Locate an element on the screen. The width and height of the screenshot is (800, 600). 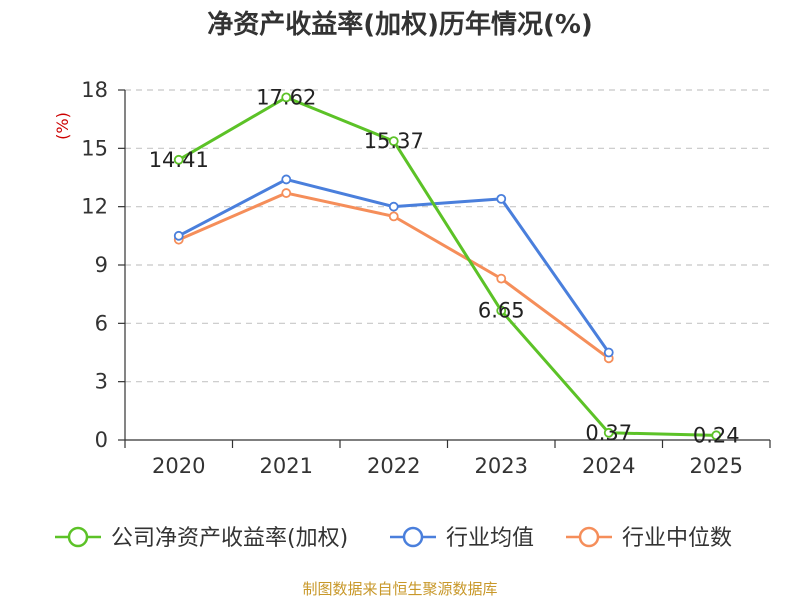
data-label-2023: 6.65 is located at coordinates (501, 311).